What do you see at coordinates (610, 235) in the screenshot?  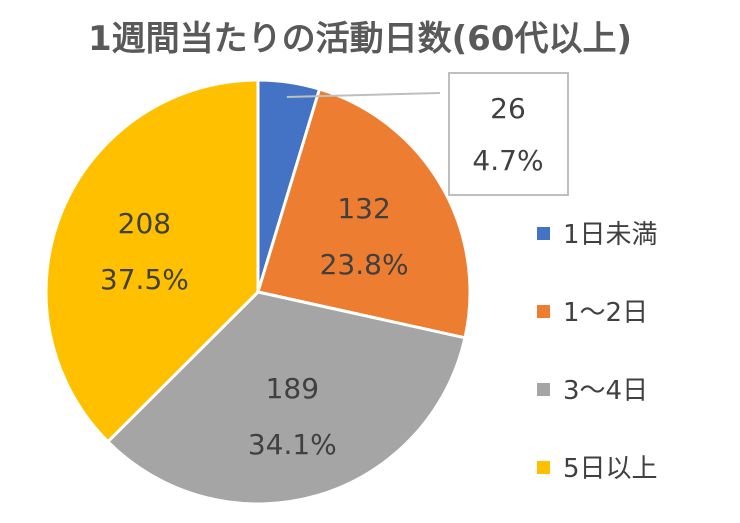 I see `legend-label: 1日未満` at bounding box center [610, 235].